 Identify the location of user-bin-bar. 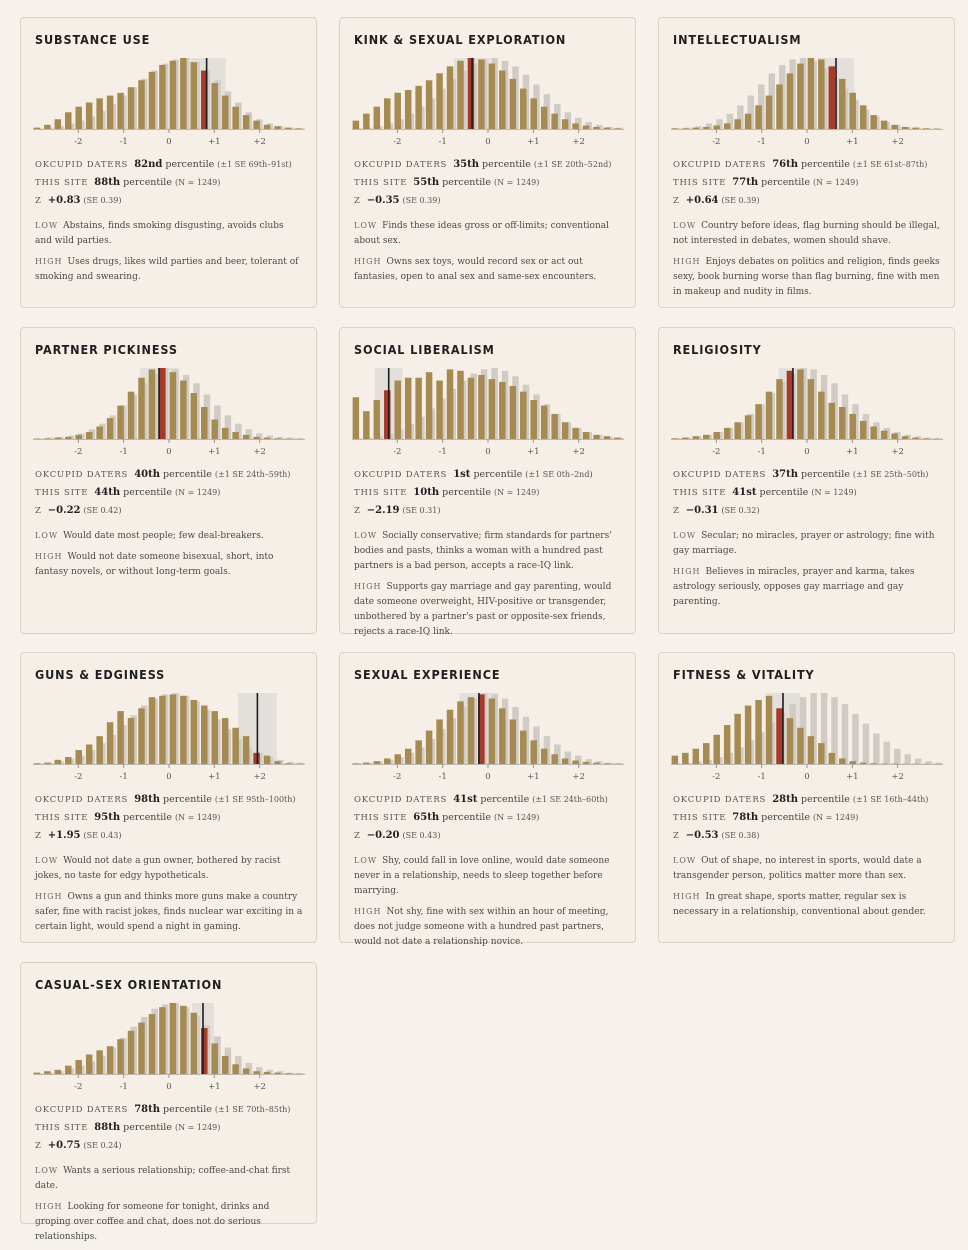
(387, 414).